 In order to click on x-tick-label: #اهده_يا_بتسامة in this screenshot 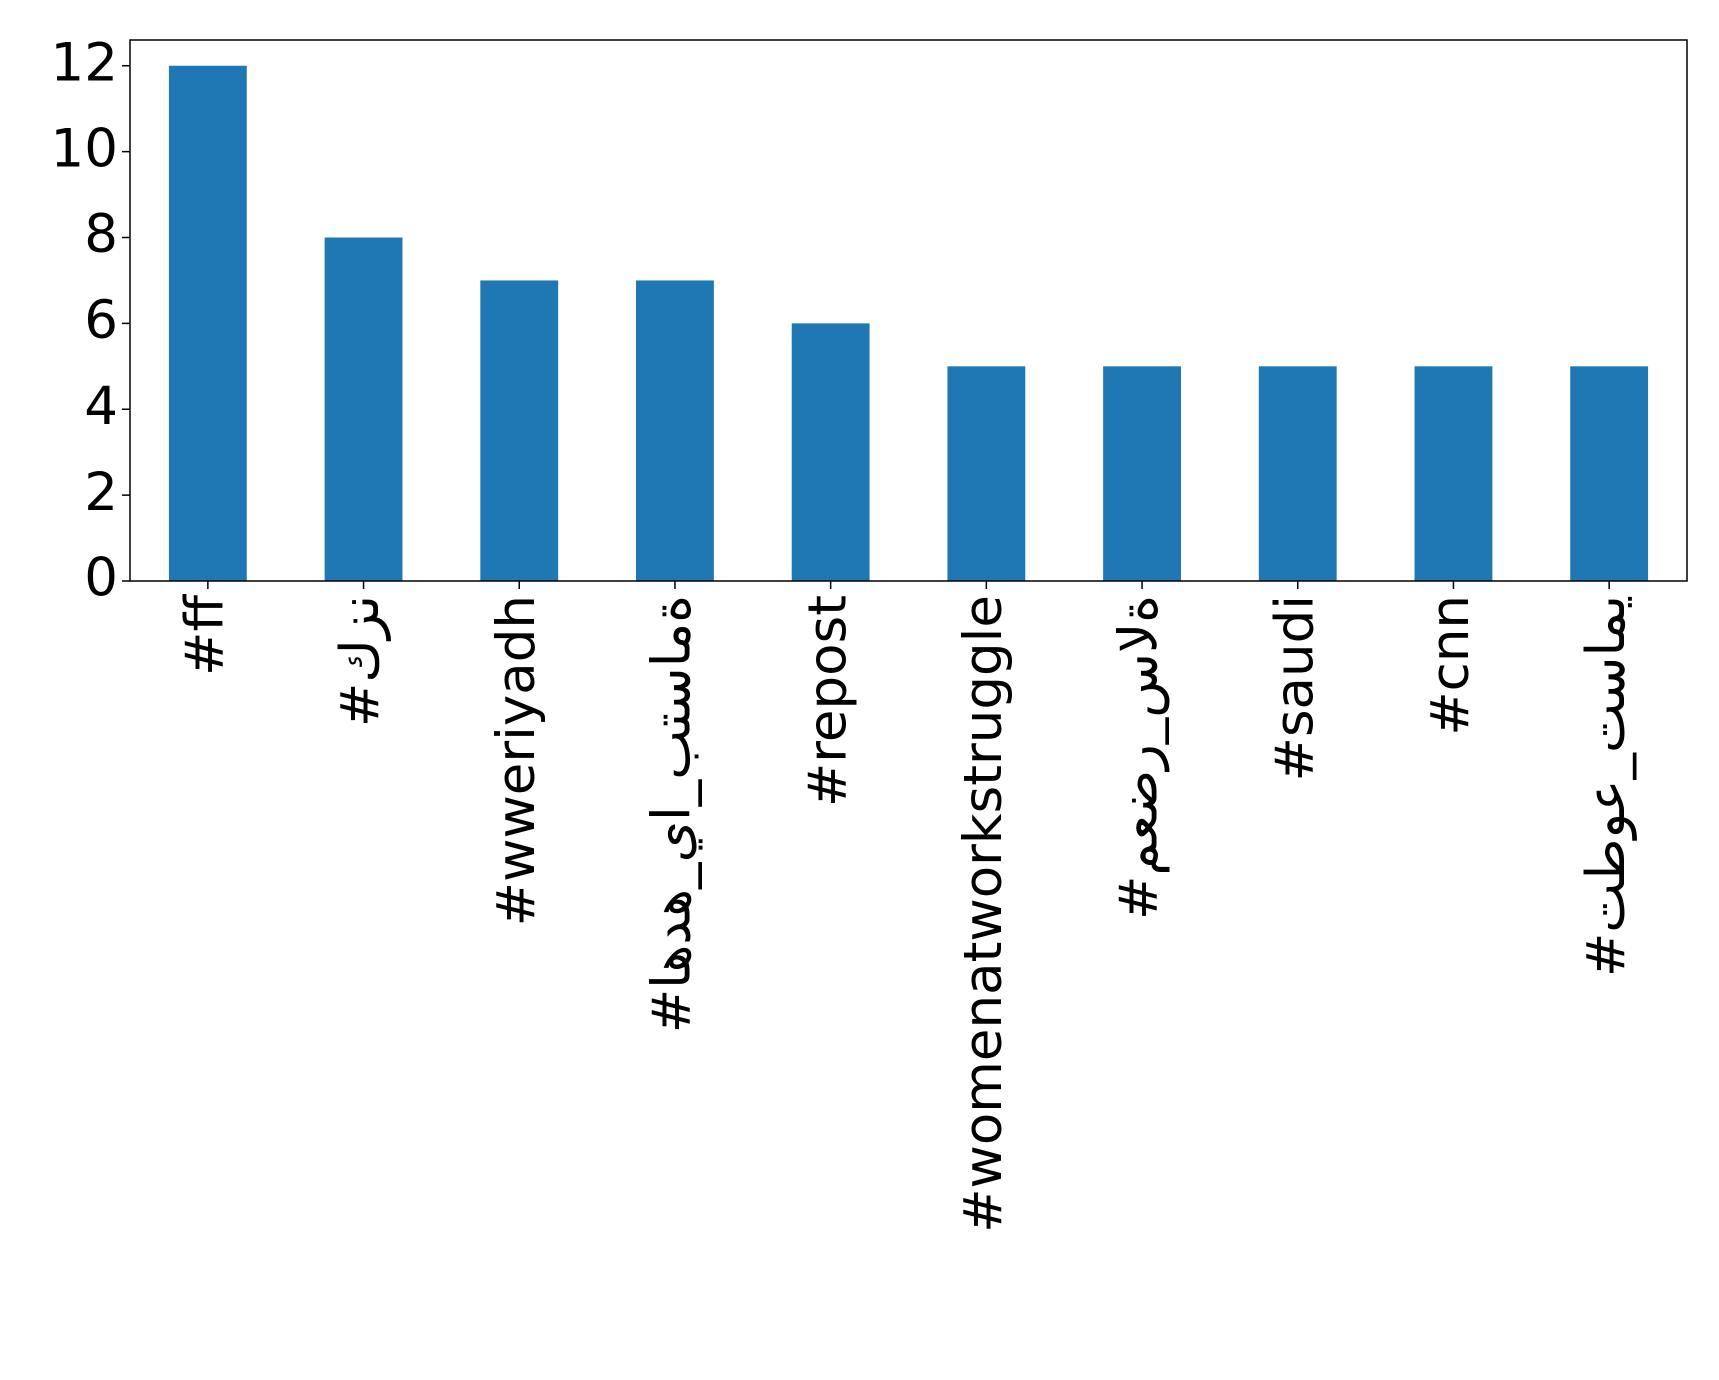, I will do `click(672, 814)`.